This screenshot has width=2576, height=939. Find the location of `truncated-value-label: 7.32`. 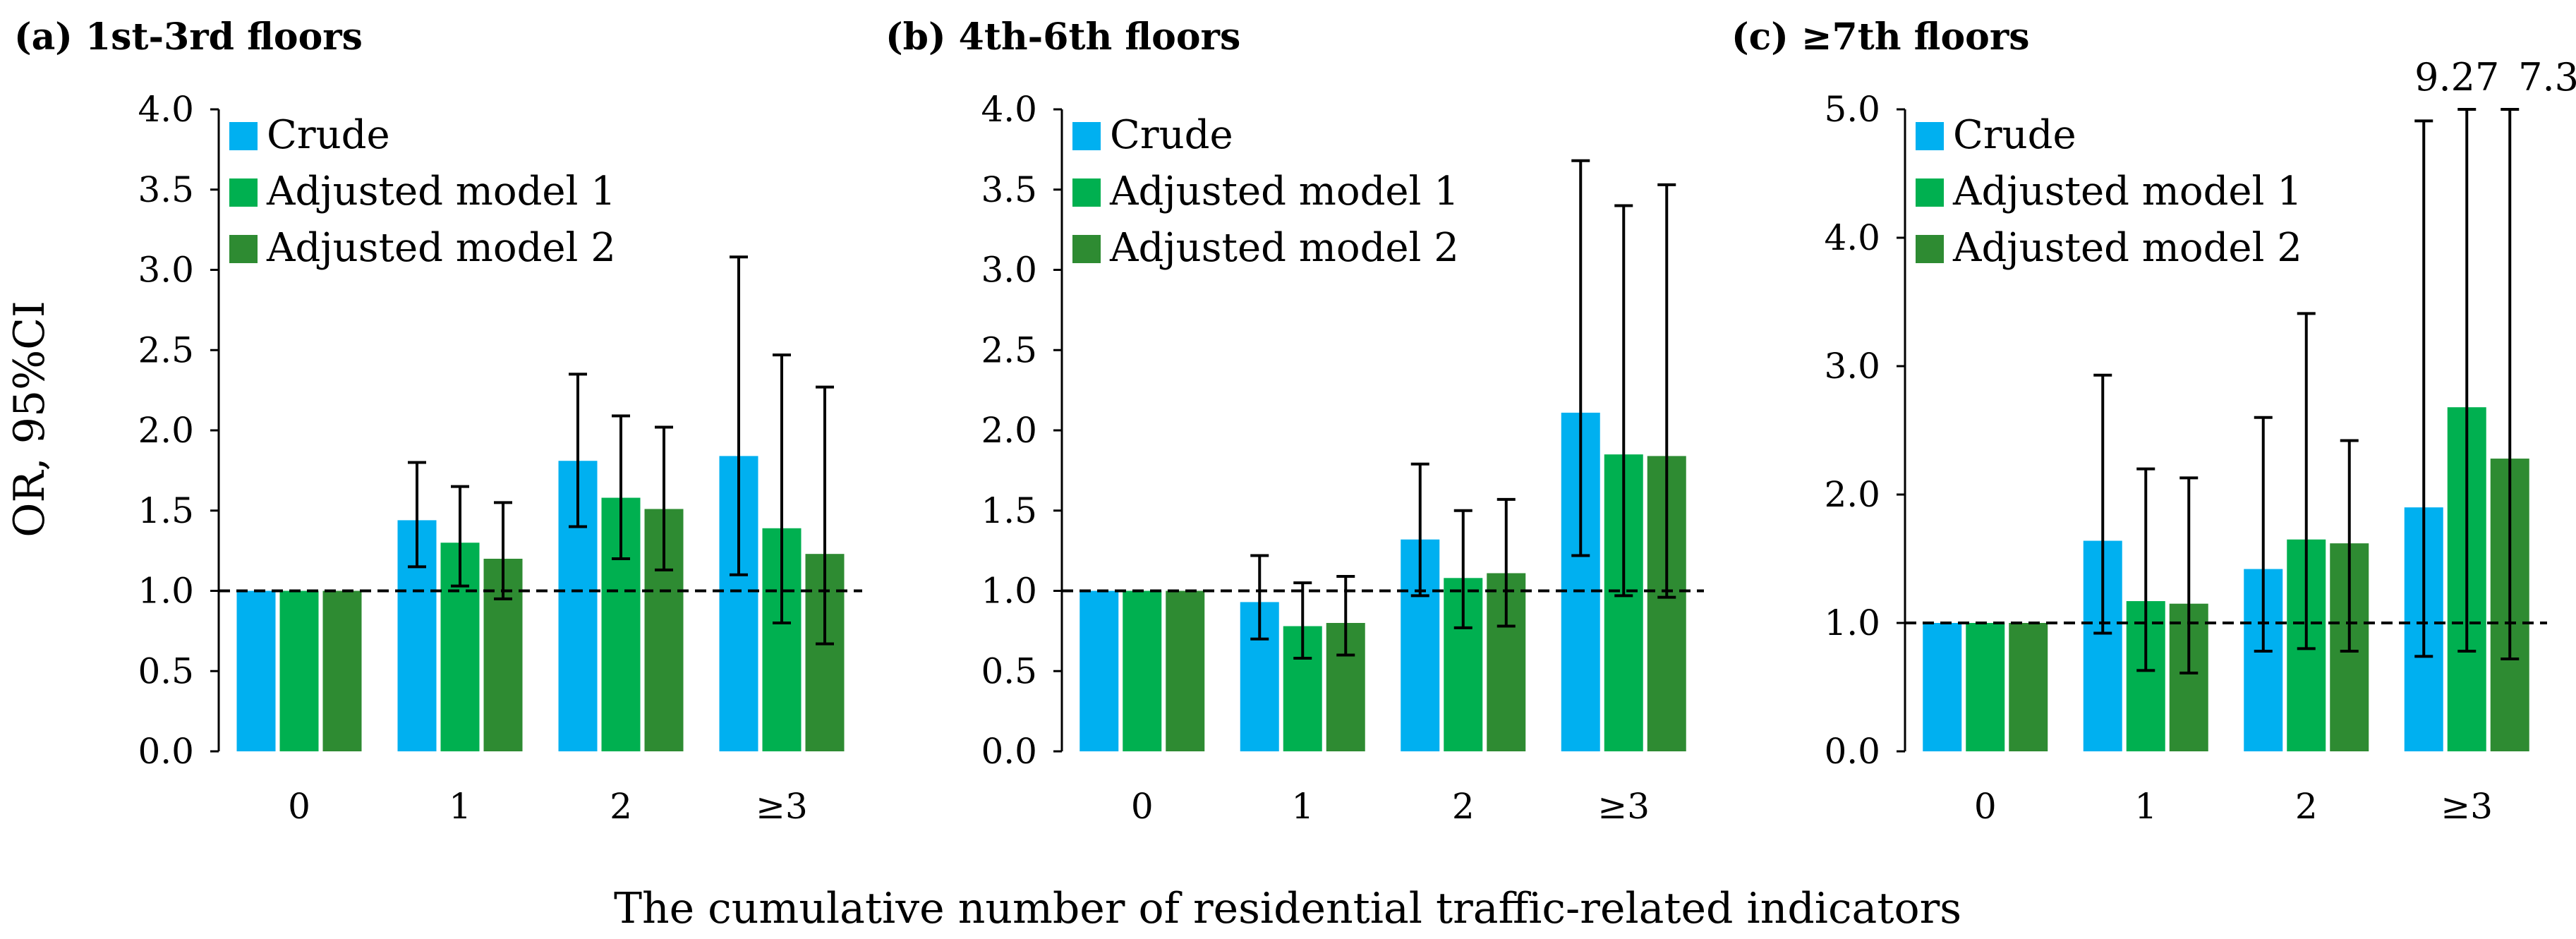

truncated-value-label: 7.32 is located at coordinates (2547, 77).